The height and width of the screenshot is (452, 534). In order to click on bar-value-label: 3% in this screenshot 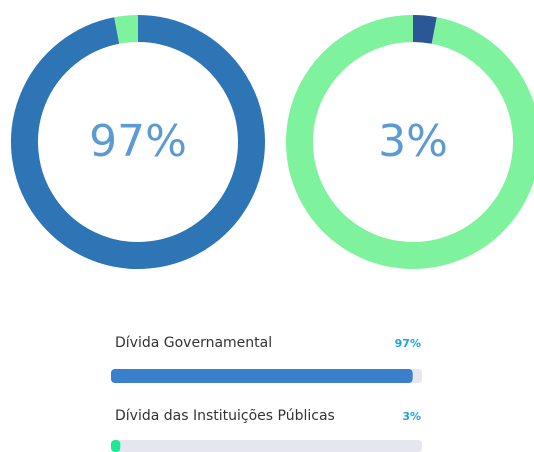, I will do `click(411, 416)`.